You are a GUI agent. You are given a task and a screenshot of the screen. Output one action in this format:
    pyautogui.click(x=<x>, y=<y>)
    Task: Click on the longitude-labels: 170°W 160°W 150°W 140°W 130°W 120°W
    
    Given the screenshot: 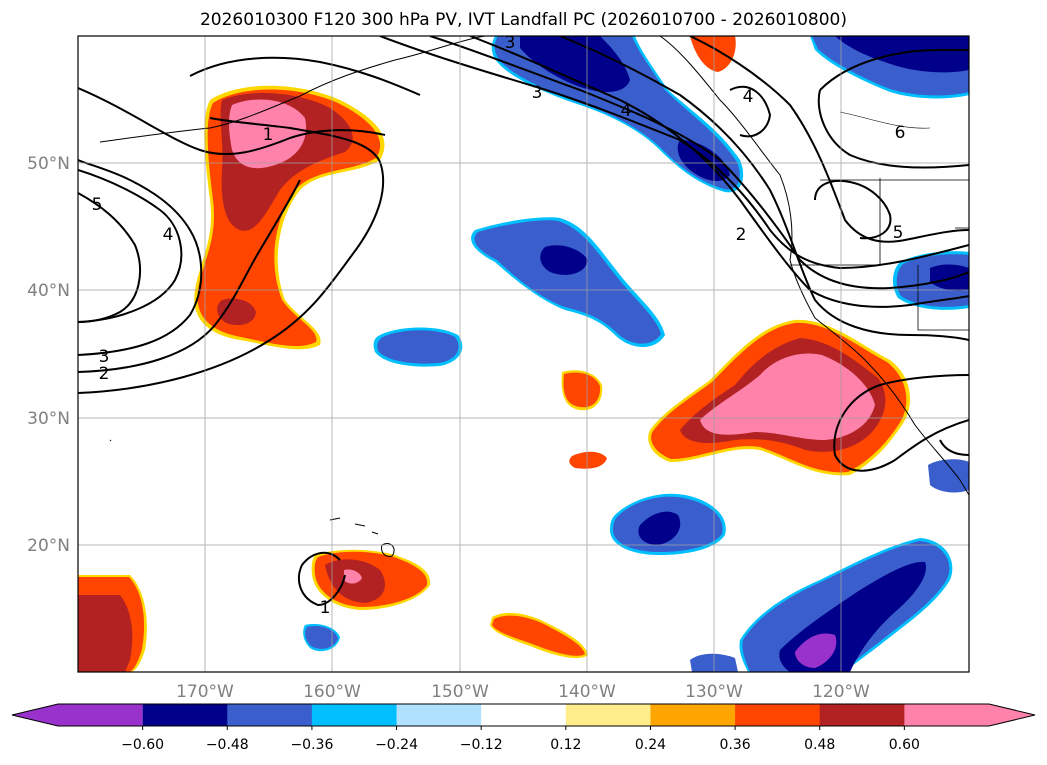 What is the action you would take?
    pyautogui.click(x=523, y=692)
    